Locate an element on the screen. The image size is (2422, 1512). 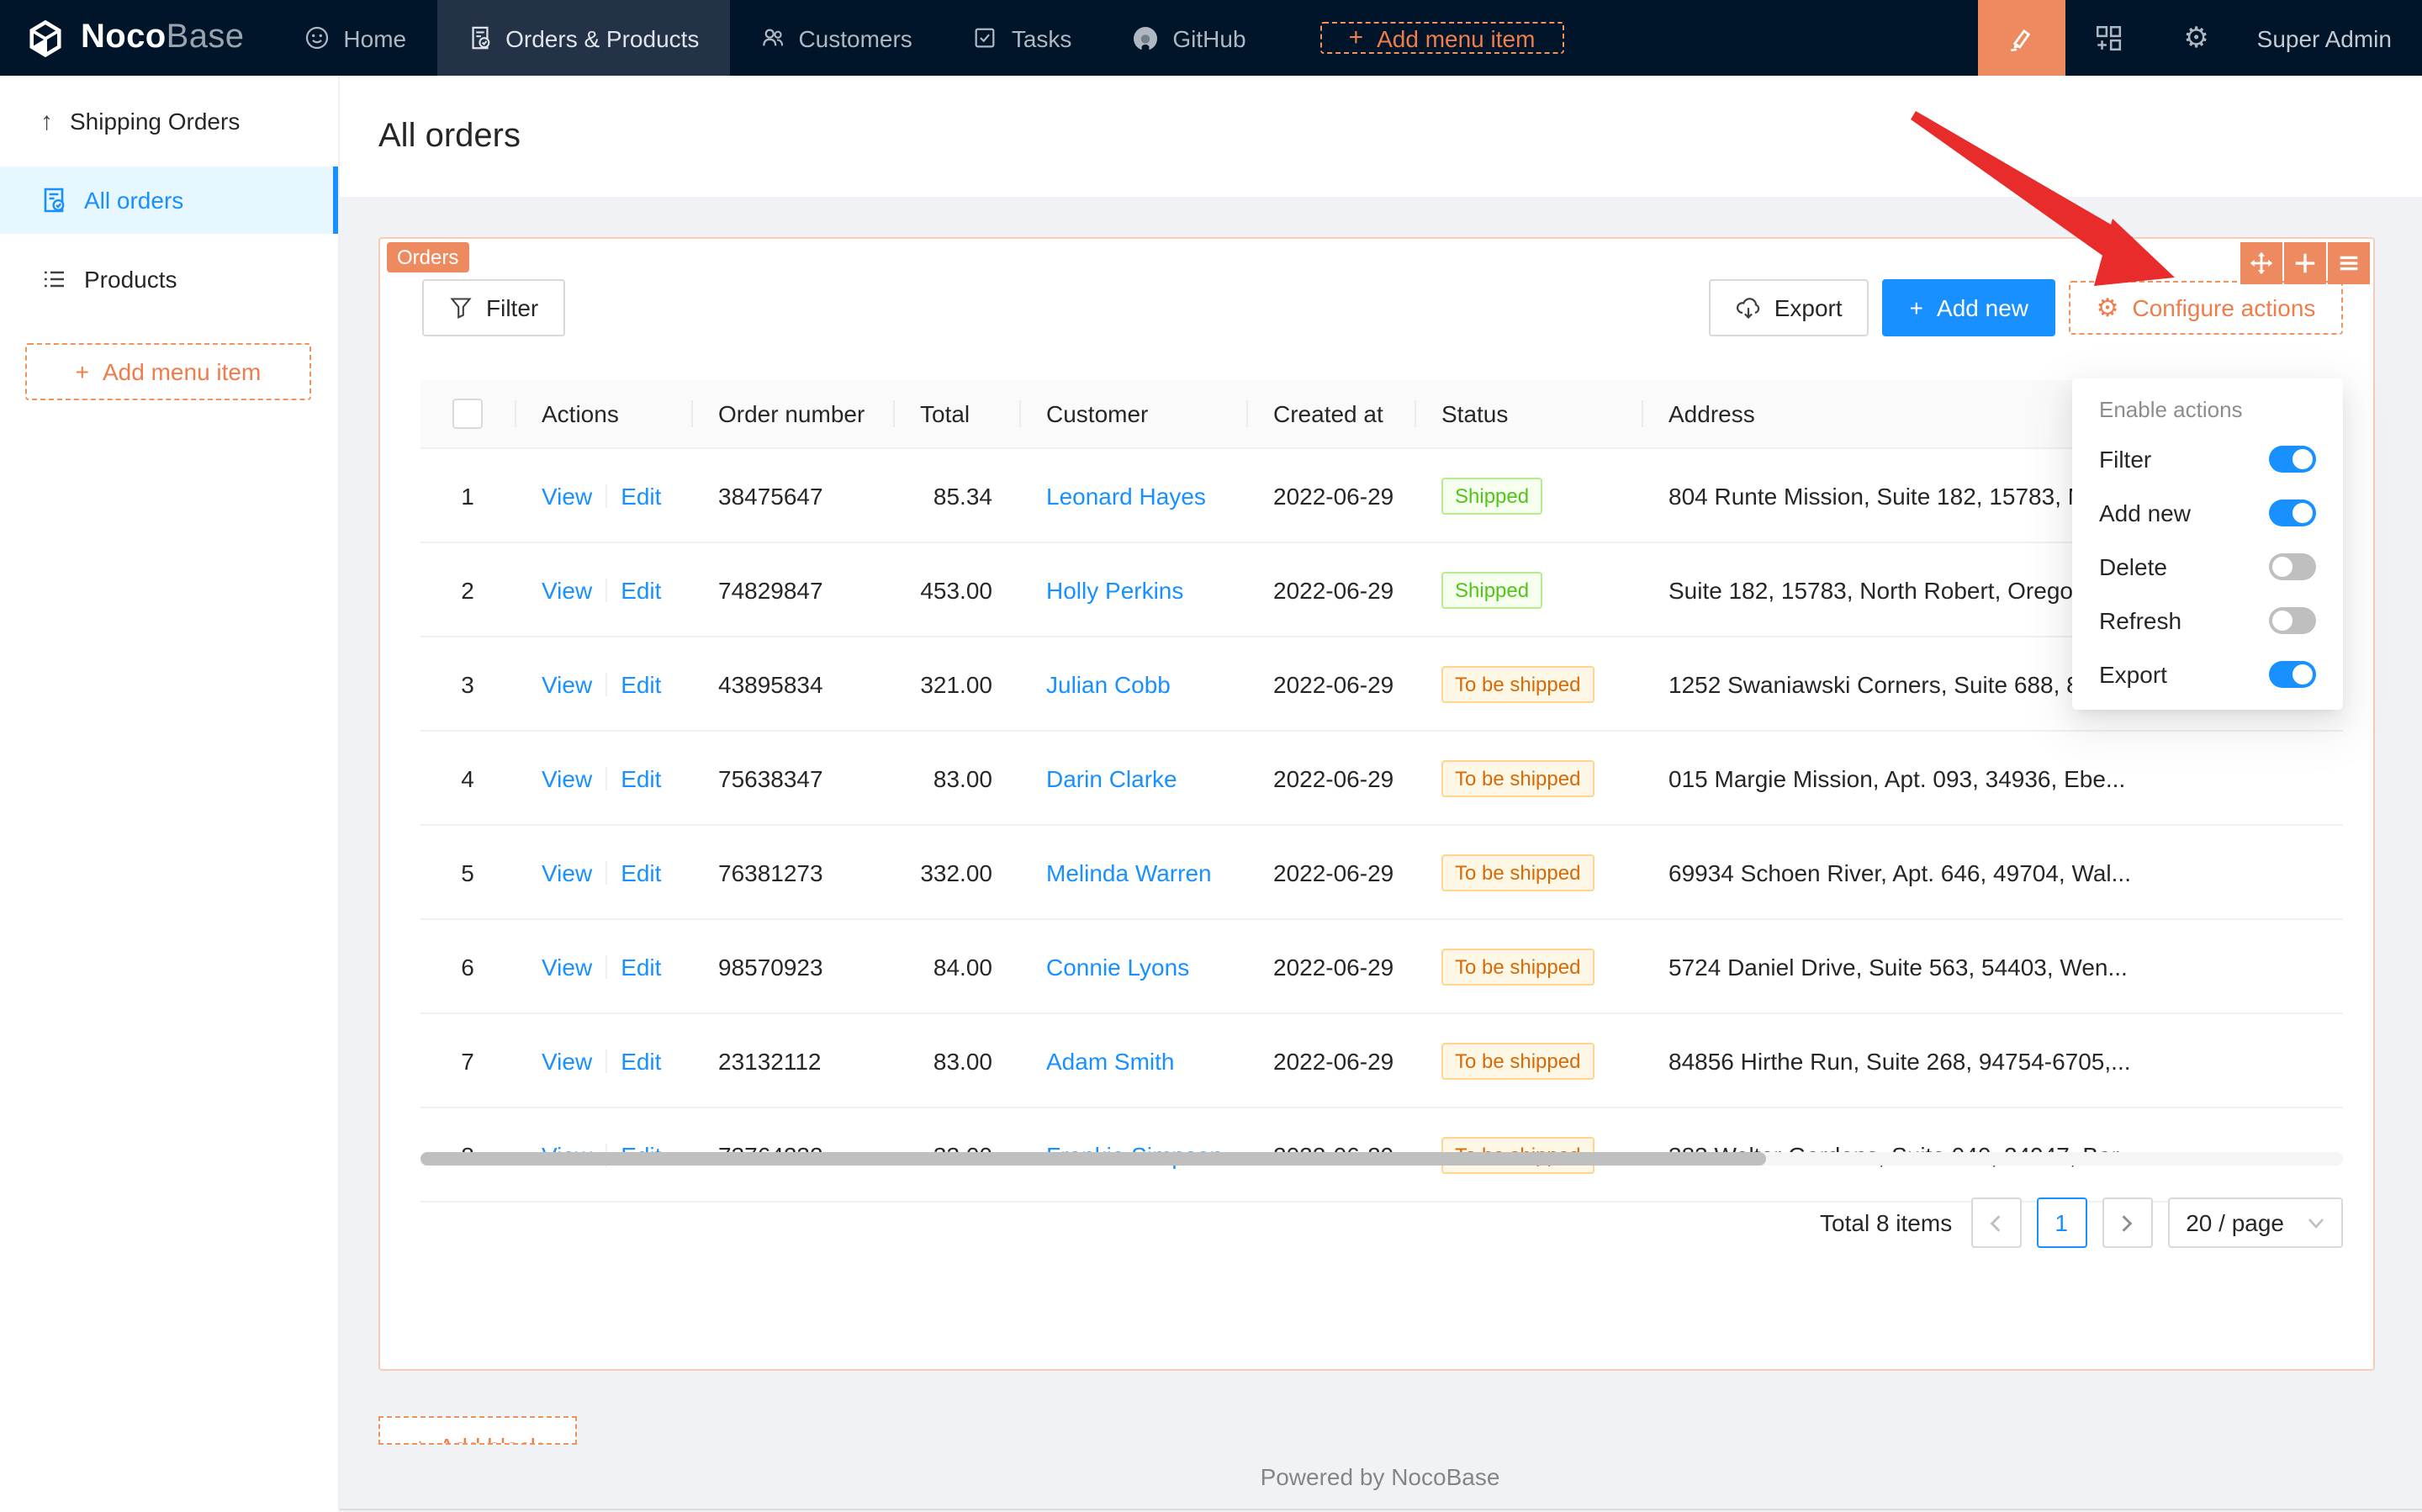
cell-customer: Leonard Hayes is located at coordinates (1132, 495).